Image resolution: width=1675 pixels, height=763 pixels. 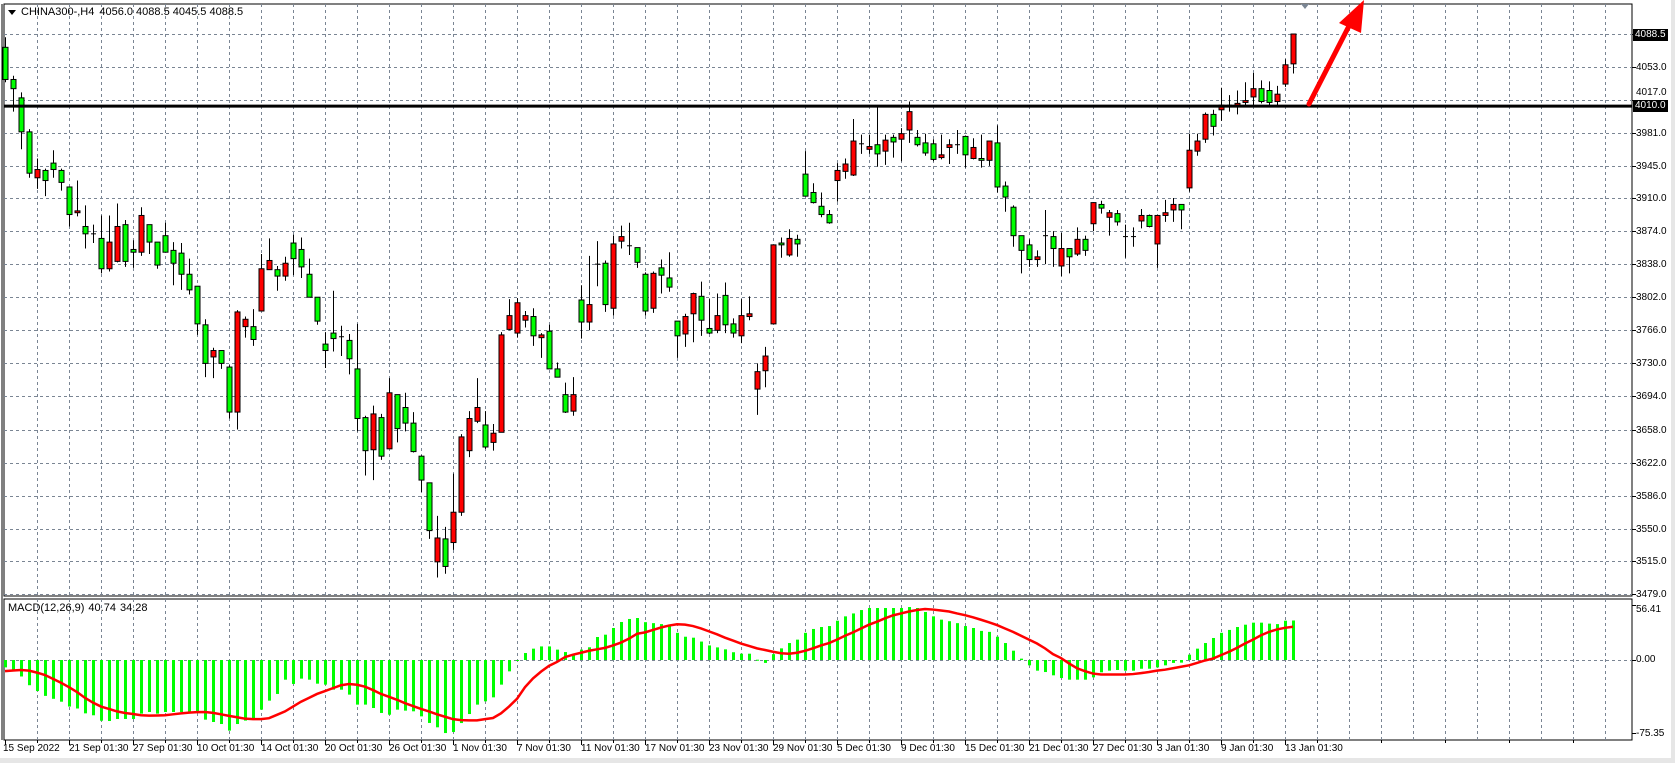 What do you see at coordinates (1329, 64) in the screenshot?
I see `annotation-arrow-shaft` at bounding box center [1329, 64].